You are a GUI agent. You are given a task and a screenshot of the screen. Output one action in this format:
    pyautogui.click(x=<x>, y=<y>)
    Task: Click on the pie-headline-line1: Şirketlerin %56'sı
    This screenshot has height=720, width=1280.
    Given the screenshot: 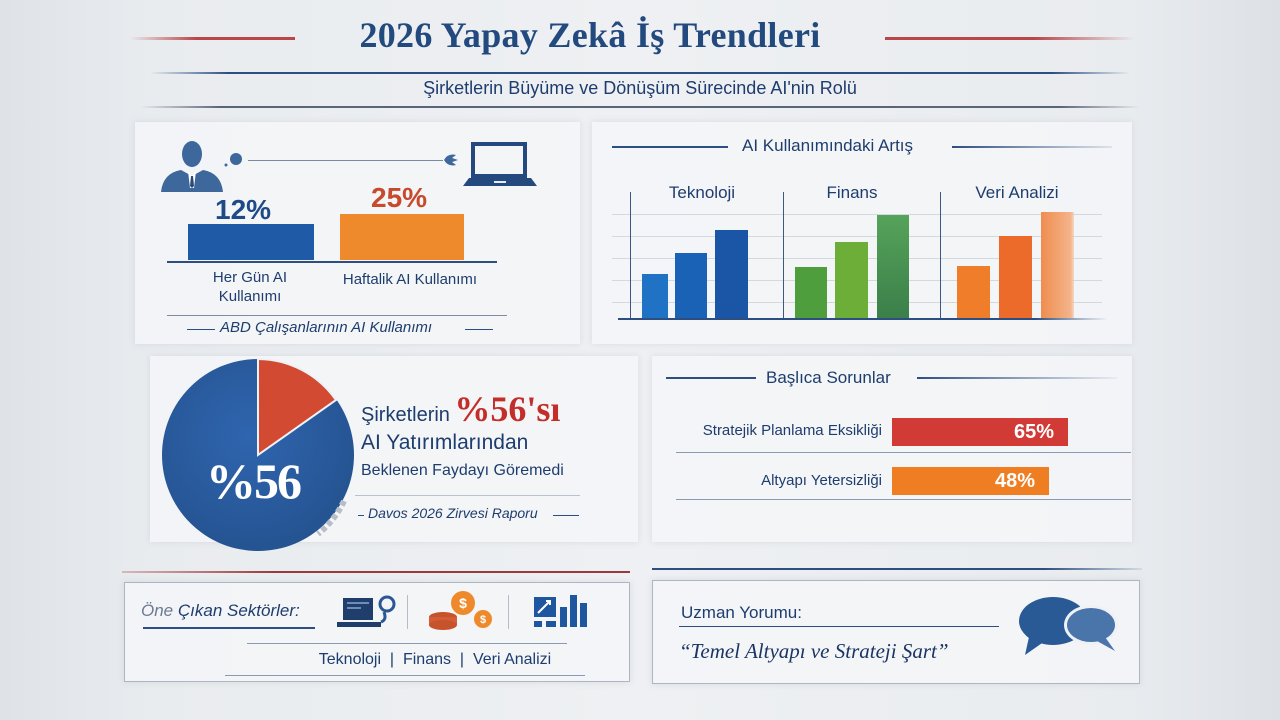 What is the action you would take?
    pyautogui.click(x=460, y=409)
    